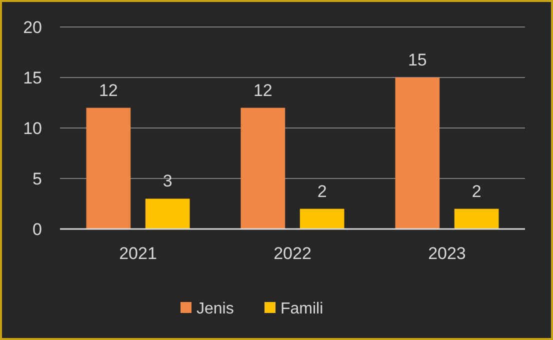 This screenshot has width=553, height=340. I want to click on legend-label: Jenis, so click(215, 309).